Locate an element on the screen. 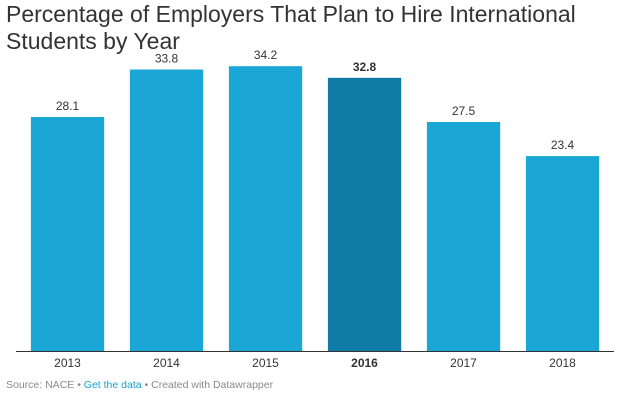 The height and width of the screenshot is (401, 644). x-tick-label-2014: 2014 is located at coordinates (166, 363).